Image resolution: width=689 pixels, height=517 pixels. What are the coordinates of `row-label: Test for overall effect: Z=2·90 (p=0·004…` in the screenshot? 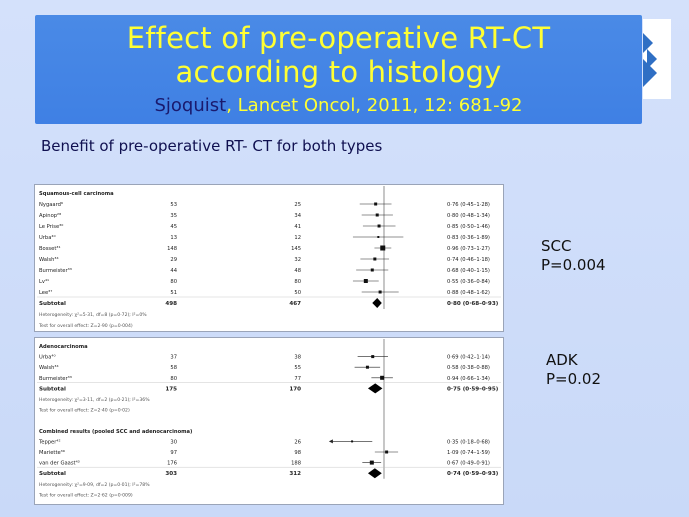 It's located at (85, 326).